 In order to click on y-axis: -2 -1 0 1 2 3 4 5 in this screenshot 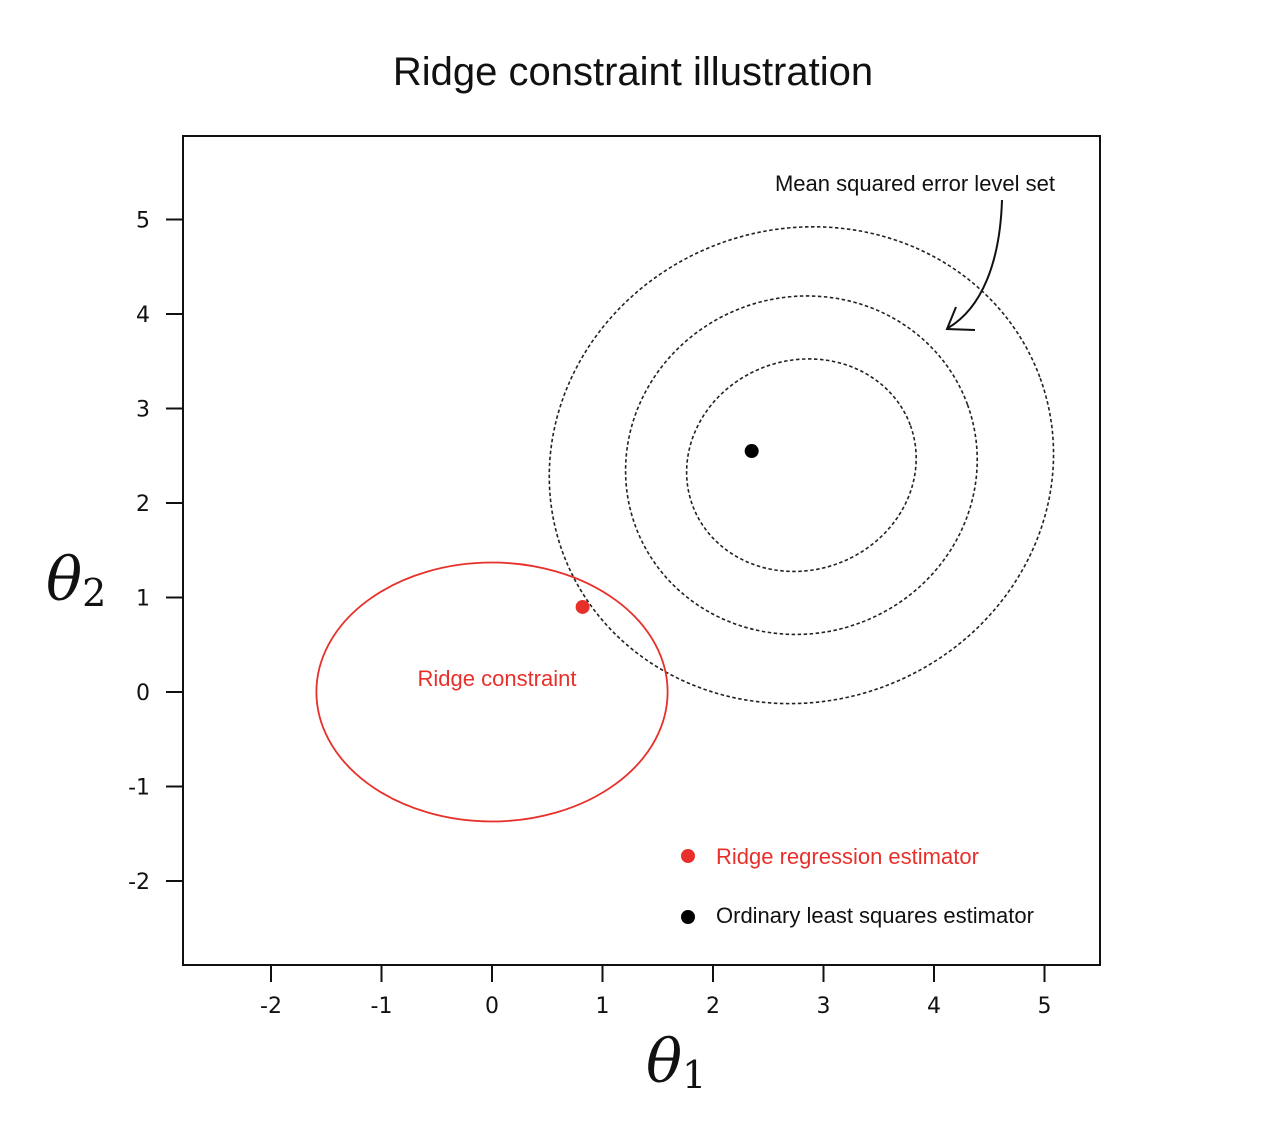, I will do `click(155, 552)`.